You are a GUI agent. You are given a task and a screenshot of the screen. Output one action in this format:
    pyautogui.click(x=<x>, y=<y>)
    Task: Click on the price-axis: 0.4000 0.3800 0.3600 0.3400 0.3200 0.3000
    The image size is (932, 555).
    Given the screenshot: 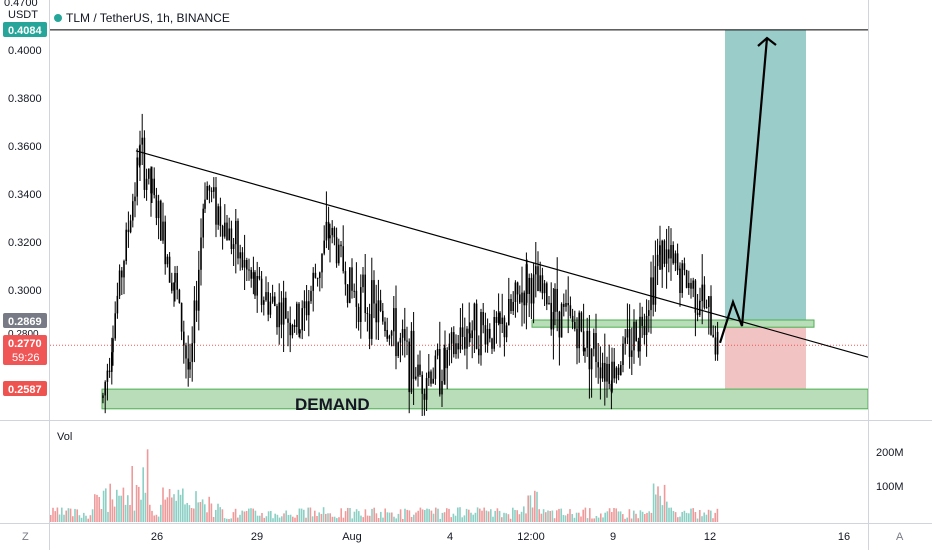 What is the action you would take?
    pyautogui.click(x=25, y=171)
    